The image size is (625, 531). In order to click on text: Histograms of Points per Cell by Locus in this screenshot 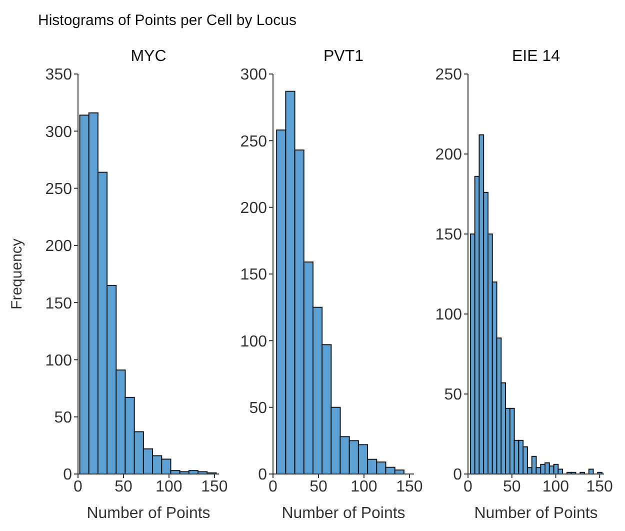, I will do `click(167, 20)`.